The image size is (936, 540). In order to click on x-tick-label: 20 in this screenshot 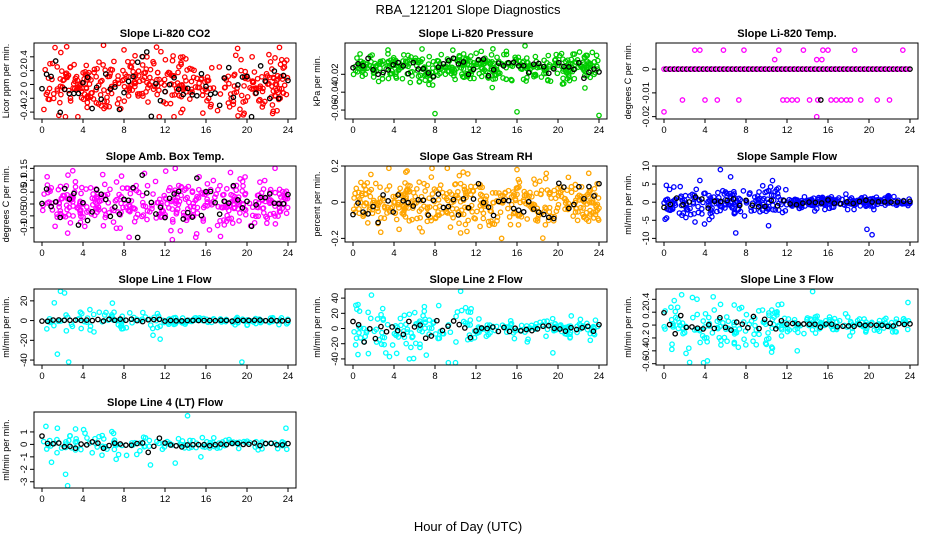, I will do `click(558, 376)`.